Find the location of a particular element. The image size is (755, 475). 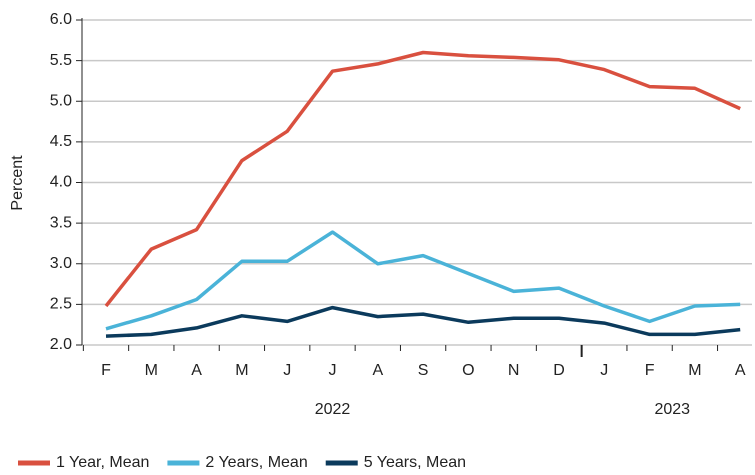

legend-label: 1 Year, Mean is located at coordinates (102, 462).